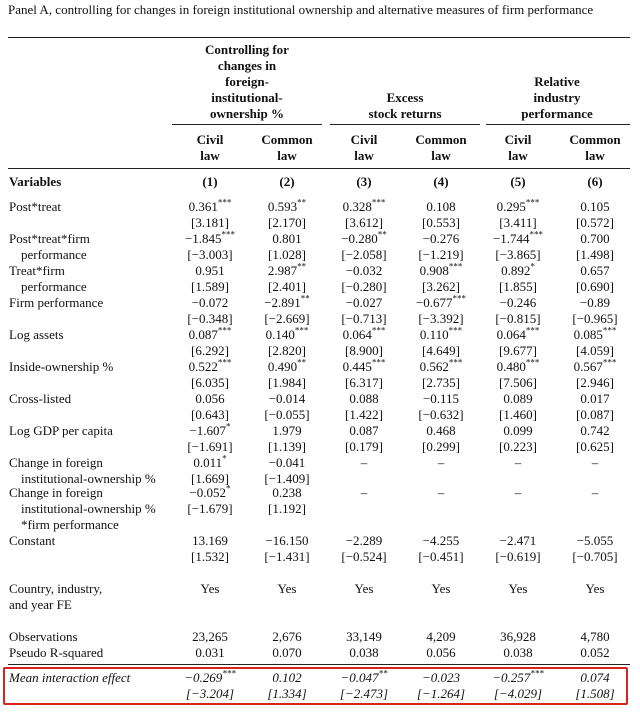 Image resolution: width=640 pixels, height=712 pixels. I want to click on coefficient-cell: 0.087***, so click(210, 334).